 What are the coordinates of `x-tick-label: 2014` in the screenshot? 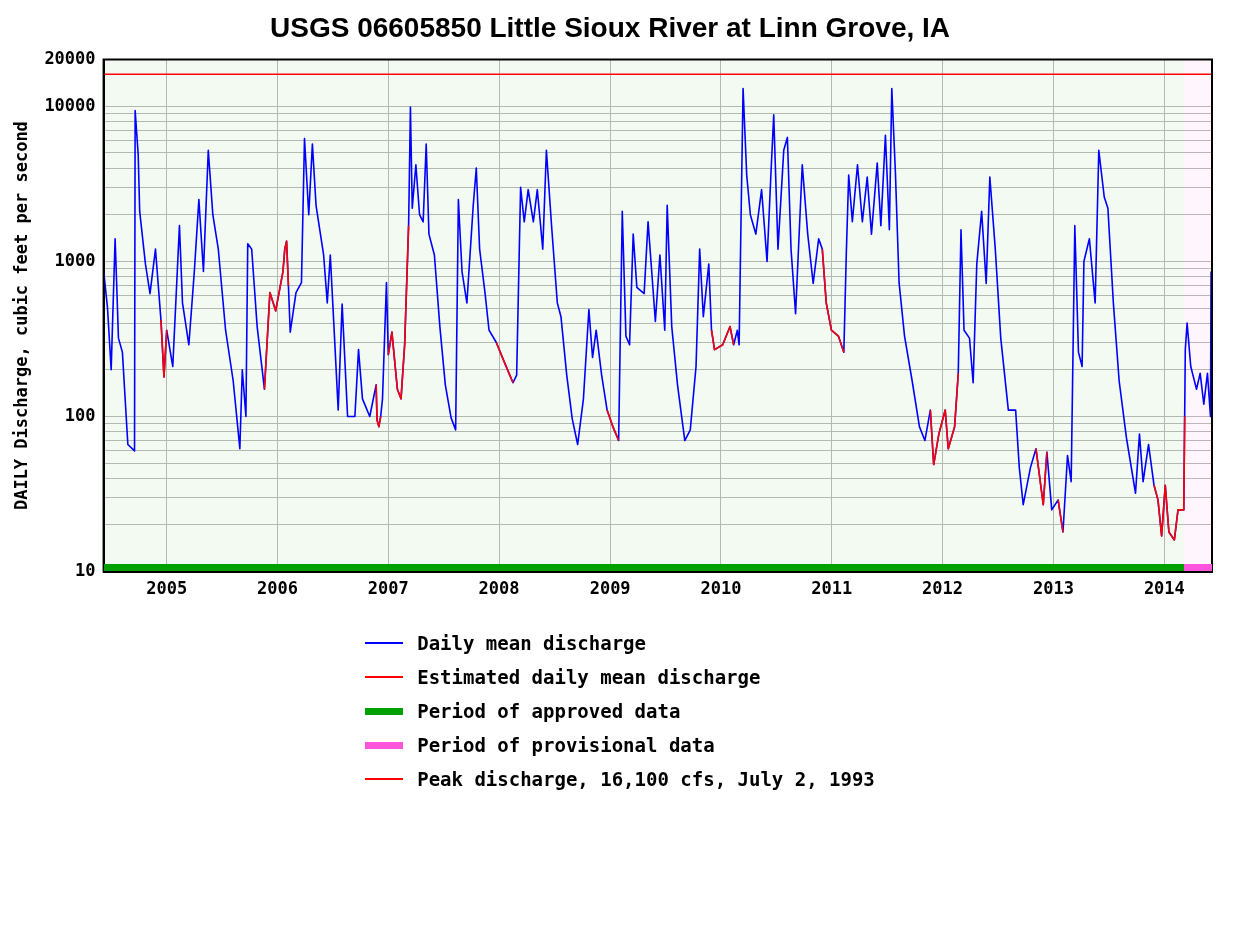 It's located at (1164, 588).